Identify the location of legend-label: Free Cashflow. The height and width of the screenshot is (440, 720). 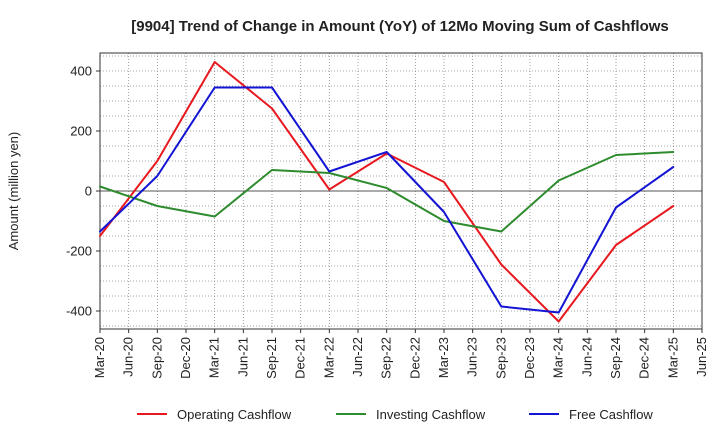
(611, 414).